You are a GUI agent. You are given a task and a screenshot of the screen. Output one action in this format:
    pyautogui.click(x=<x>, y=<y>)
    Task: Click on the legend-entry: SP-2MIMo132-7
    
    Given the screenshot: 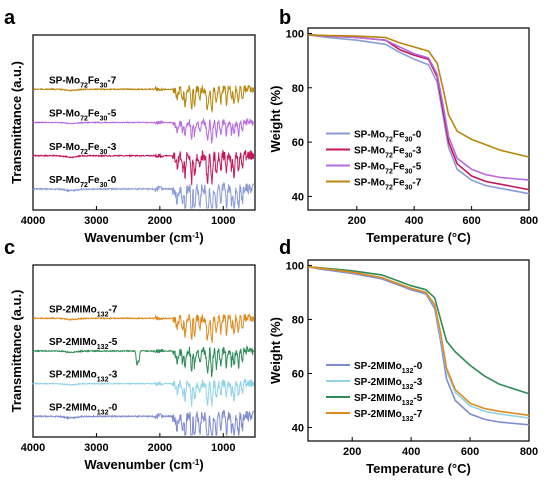 What is the action you would take?
    pyautogui.click(x=388, y=416)
    